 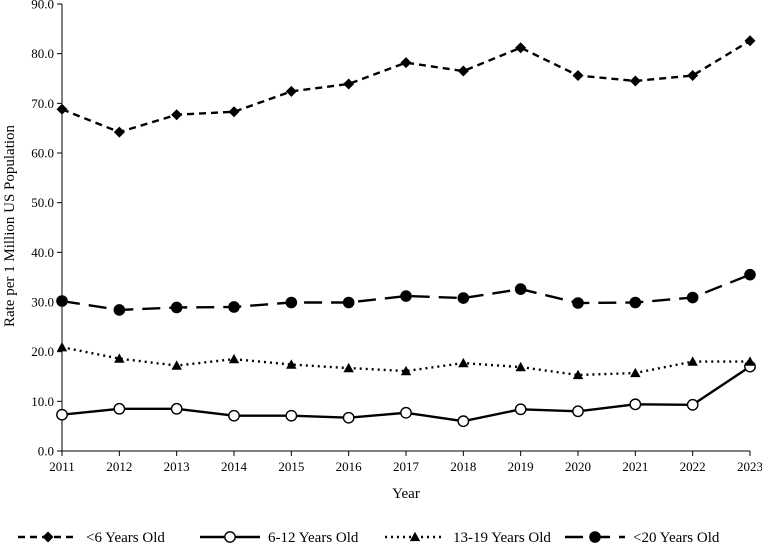 I want to click on y-tick-label: 70.0, so click(x=42, y=103).